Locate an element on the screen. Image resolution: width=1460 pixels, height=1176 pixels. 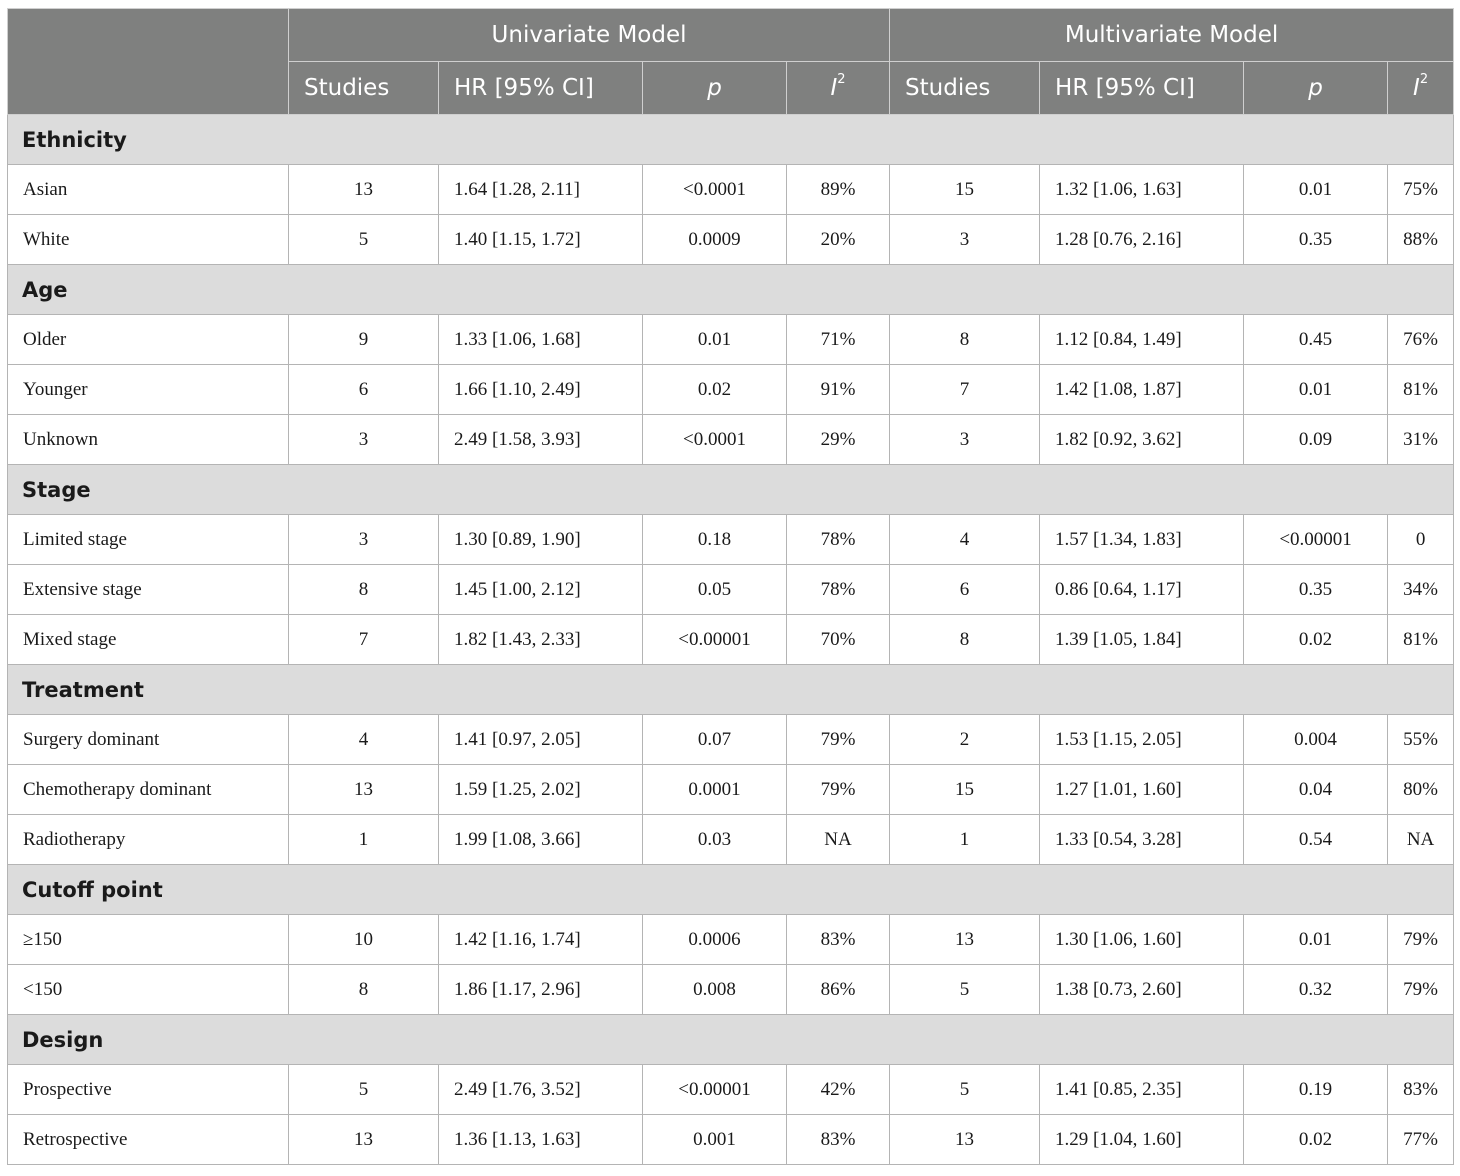
row-label: Asian is located at coordinates (148, 189).